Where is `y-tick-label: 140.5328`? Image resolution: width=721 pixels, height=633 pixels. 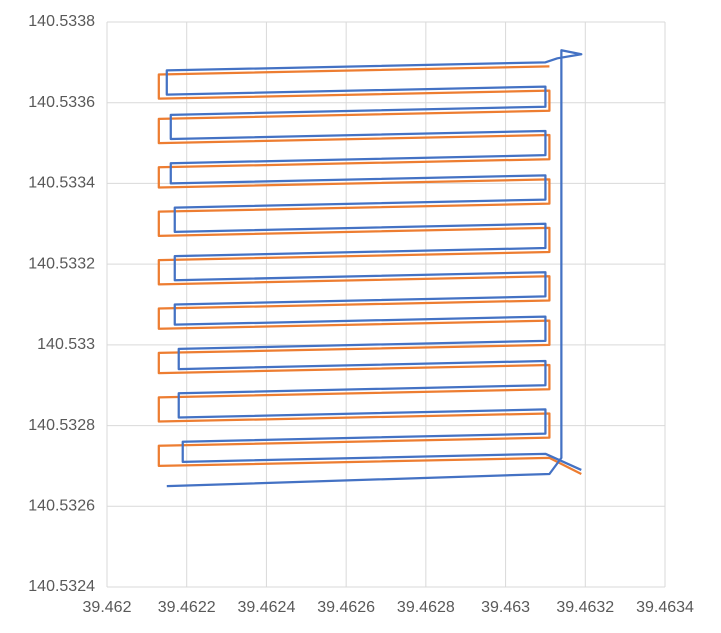 y-tick-label: 140.5328 is located at coordinates (61, 425).